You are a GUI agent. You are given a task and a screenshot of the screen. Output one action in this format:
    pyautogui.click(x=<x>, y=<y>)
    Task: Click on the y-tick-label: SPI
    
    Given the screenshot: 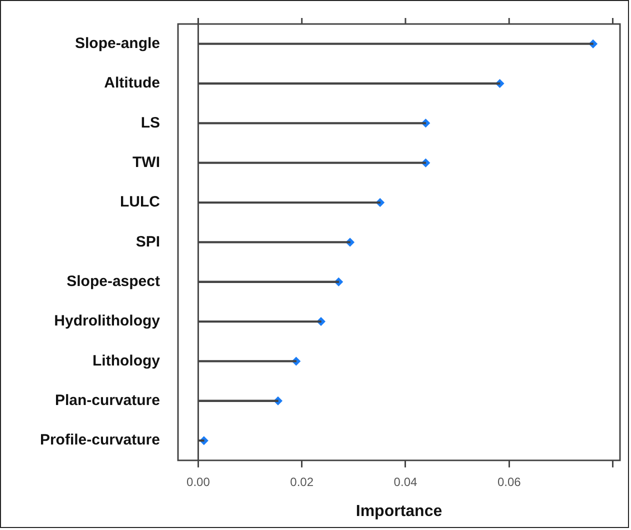 What is the action you would take?
    pyautogui.click(x=148, y=241)
    